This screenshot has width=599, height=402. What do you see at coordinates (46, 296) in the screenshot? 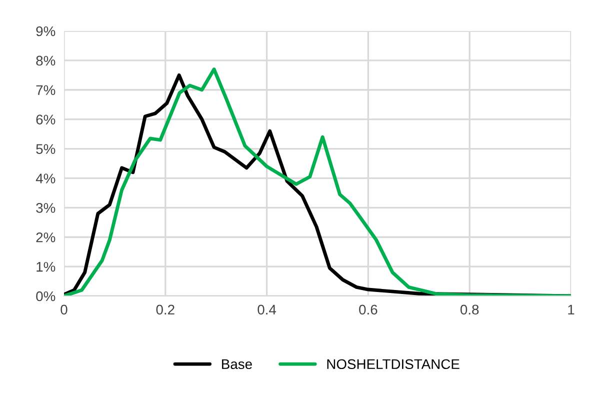
I see `y-tick-label: 0%` at bounding box center [46, 296].